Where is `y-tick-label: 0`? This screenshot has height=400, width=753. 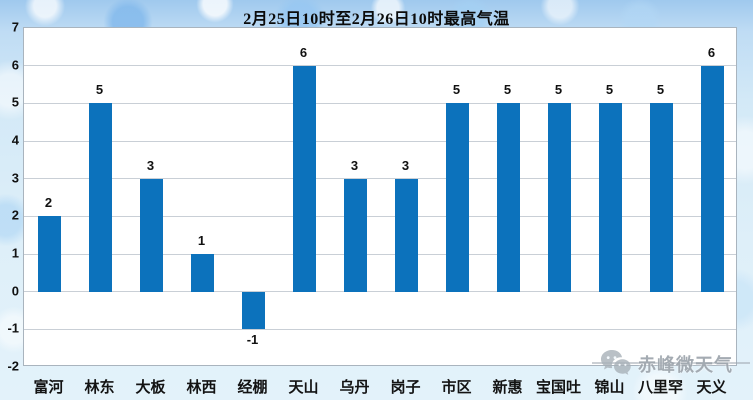
y-tick-label: 0 is located at coordinates (15, 291).